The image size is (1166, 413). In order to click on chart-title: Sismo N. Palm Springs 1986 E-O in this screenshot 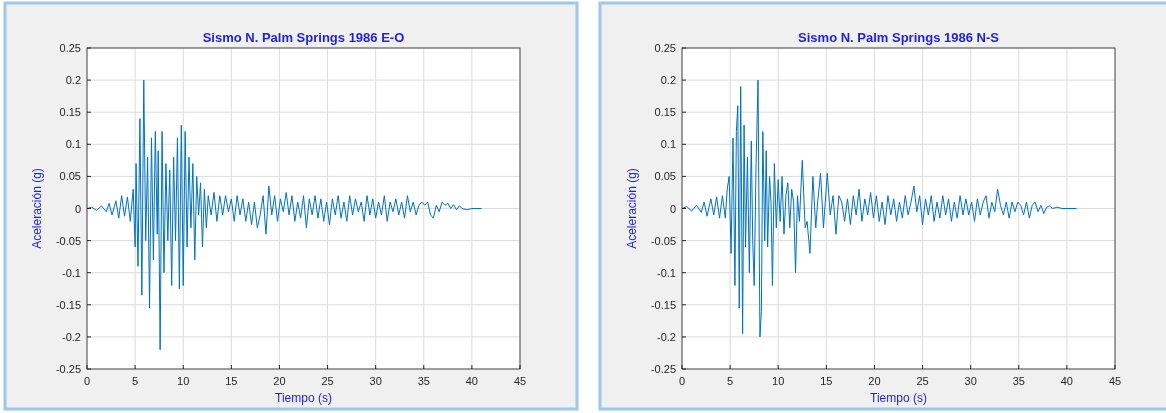, I will do `click(303, 37)`.